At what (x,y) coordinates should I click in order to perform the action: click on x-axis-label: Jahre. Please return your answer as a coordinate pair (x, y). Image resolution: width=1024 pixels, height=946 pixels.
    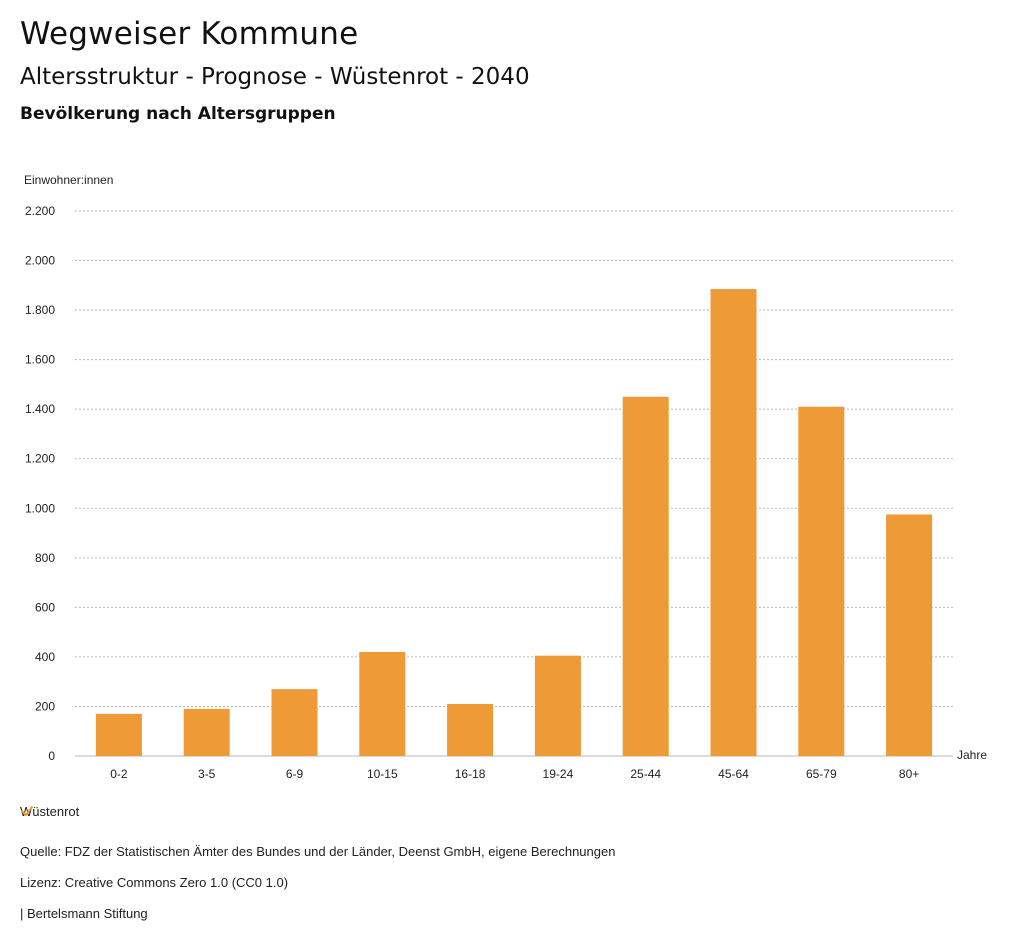
    Looking at the image, I should click on (972, 755).